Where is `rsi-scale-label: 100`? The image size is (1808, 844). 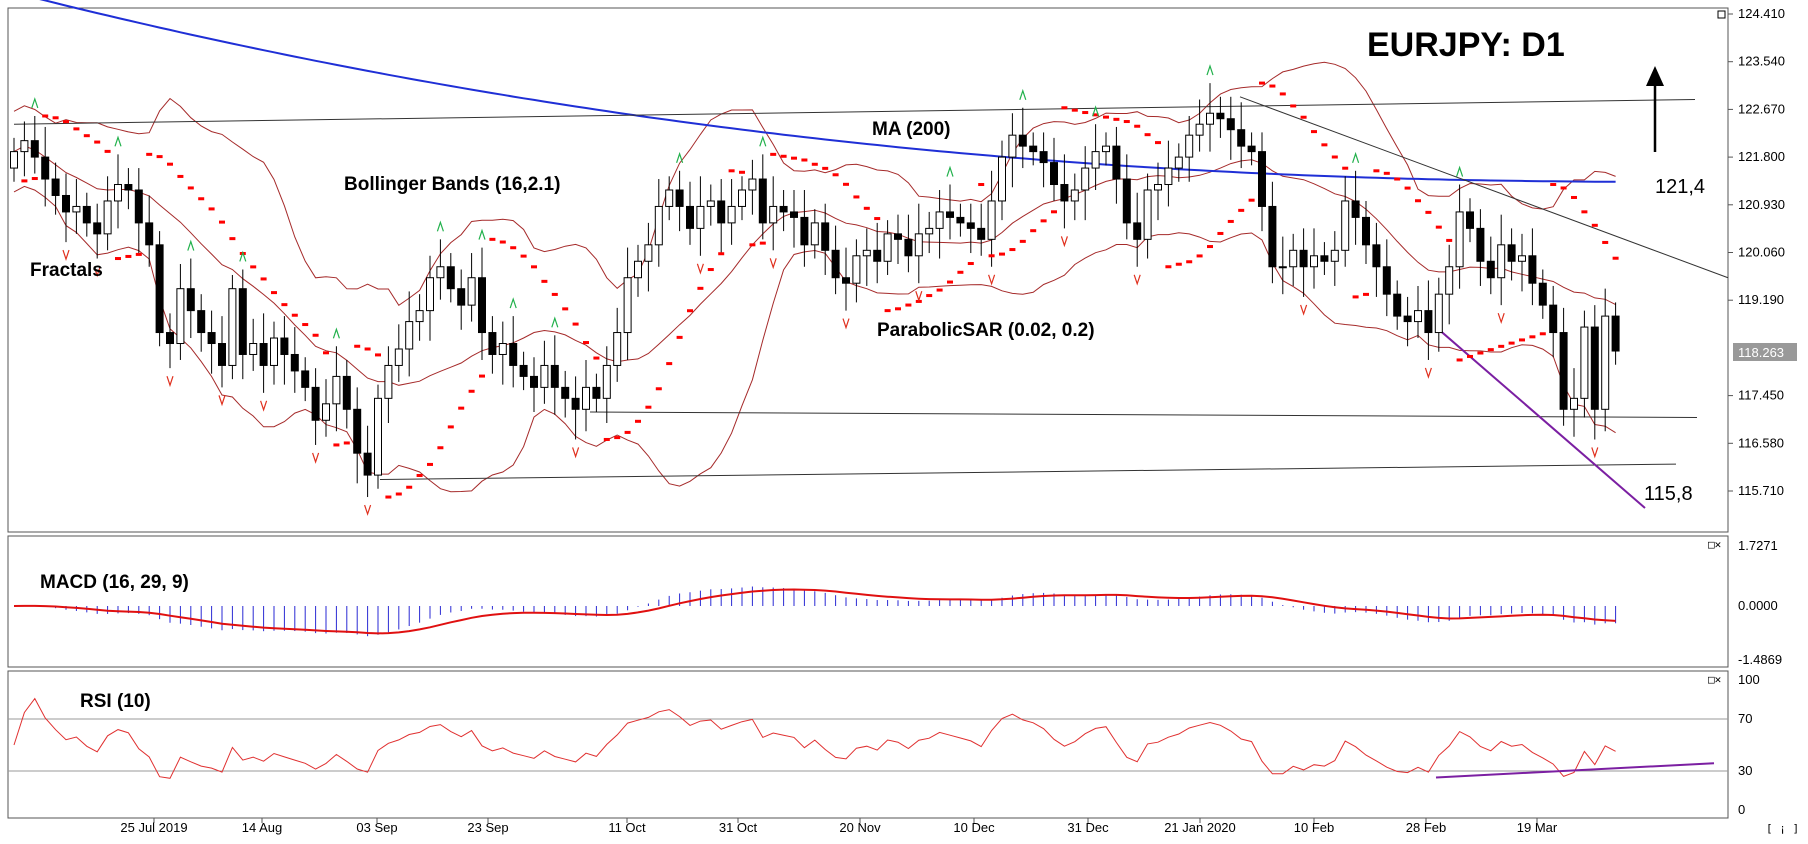 rsi-scale-label: 100 is located at coordinates (1749, 679).